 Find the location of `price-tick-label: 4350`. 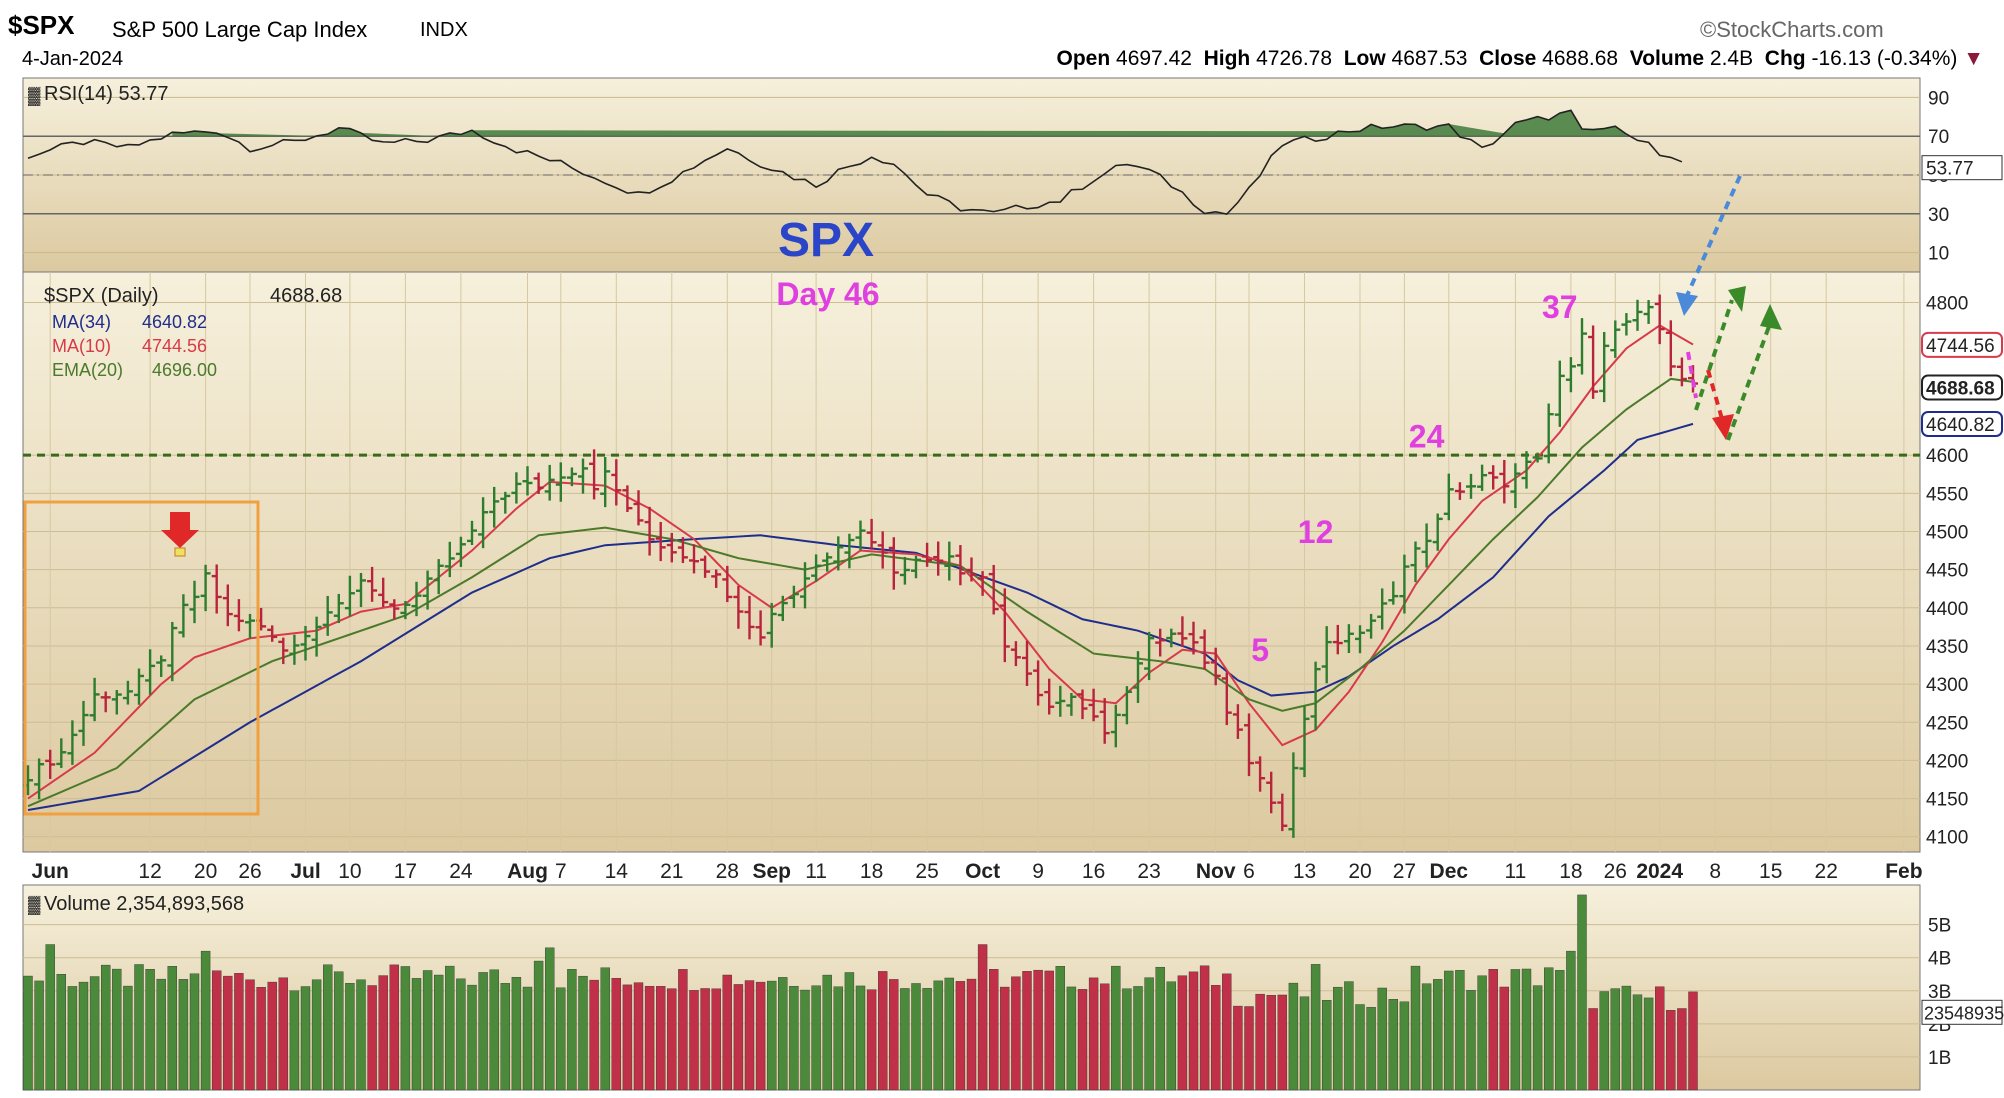

price-tick-label: 4350 is located at coordinates (1947, 647).